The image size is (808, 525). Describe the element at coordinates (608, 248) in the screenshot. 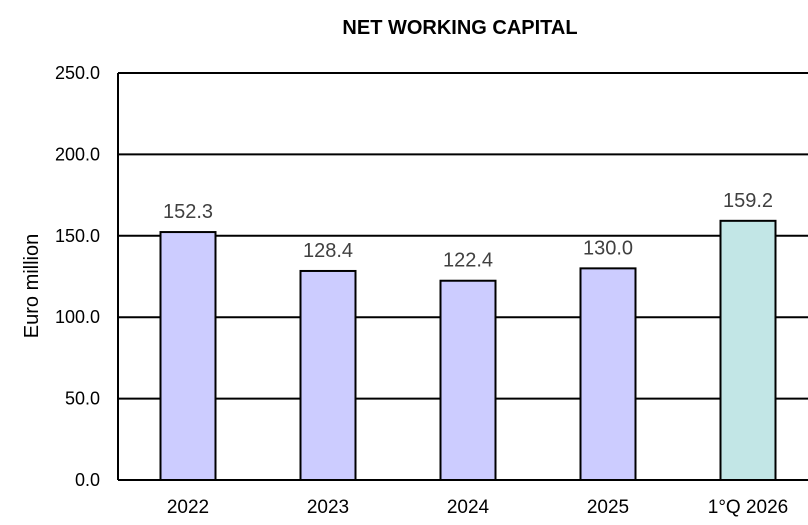

I see `data-label: 130.0` at that location.